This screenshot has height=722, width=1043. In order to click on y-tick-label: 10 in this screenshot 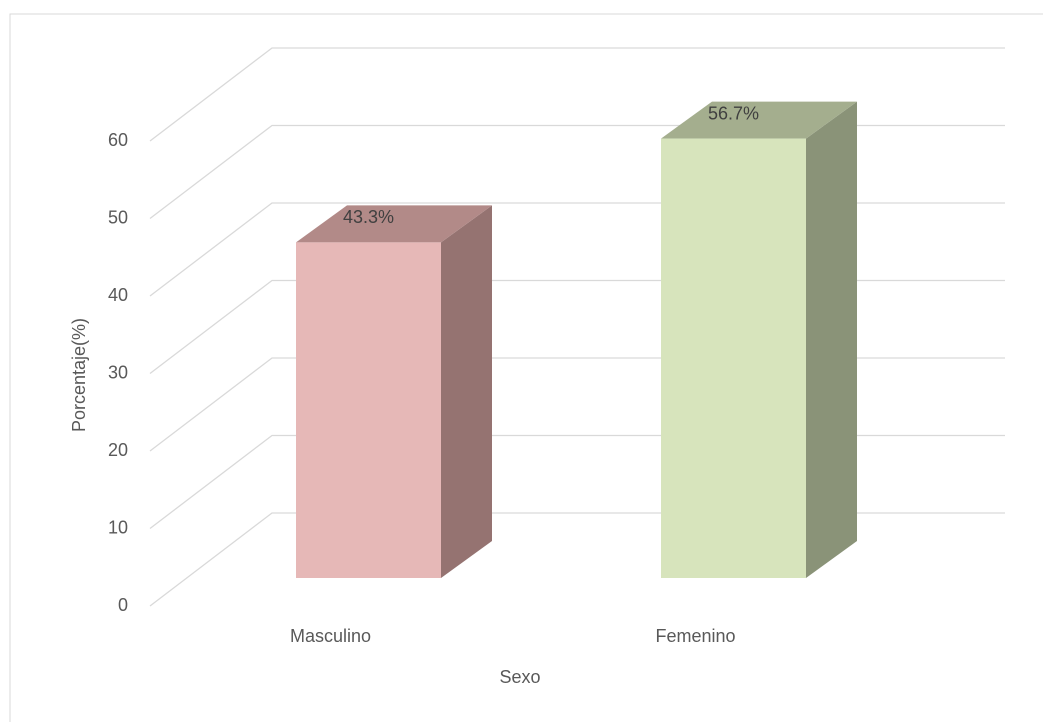, I will do `click(118, 527)`.